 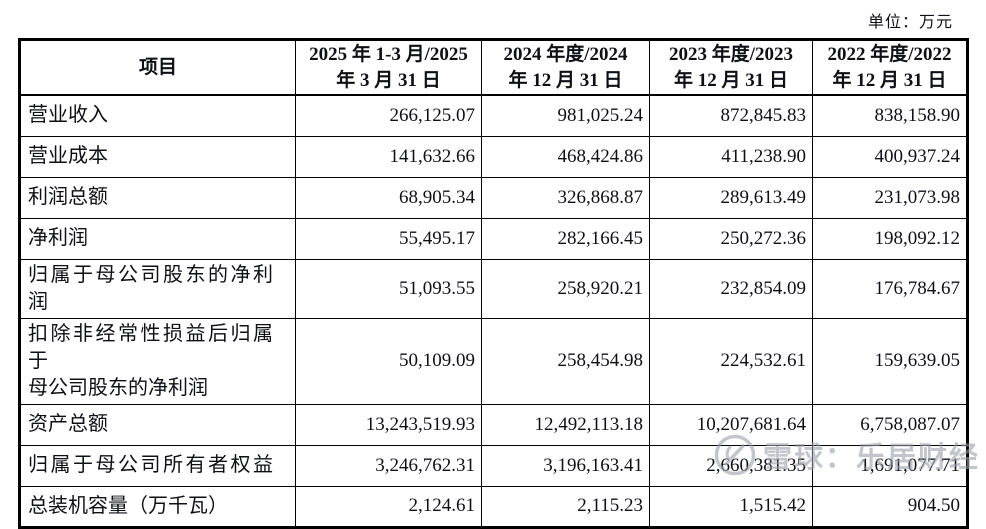 I want to click on table-row: 总装机容量（万千瓦） 2,124.61 2,115.23 1,515.42 904.50, so click(x=493, y=506).